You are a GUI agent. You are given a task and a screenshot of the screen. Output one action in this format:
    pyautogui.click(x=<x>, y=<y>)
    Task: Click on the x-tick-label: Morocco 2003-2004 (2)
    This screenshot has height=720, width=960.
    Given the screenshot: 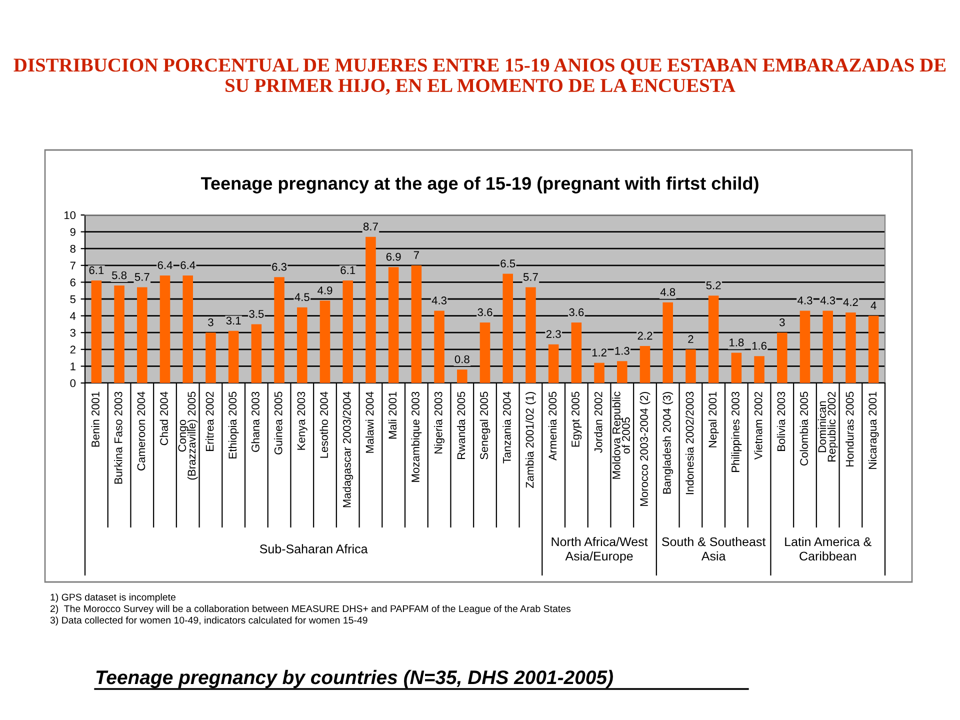 What is the action you would take?
    pyautogui.click(x=645, y=449)
    